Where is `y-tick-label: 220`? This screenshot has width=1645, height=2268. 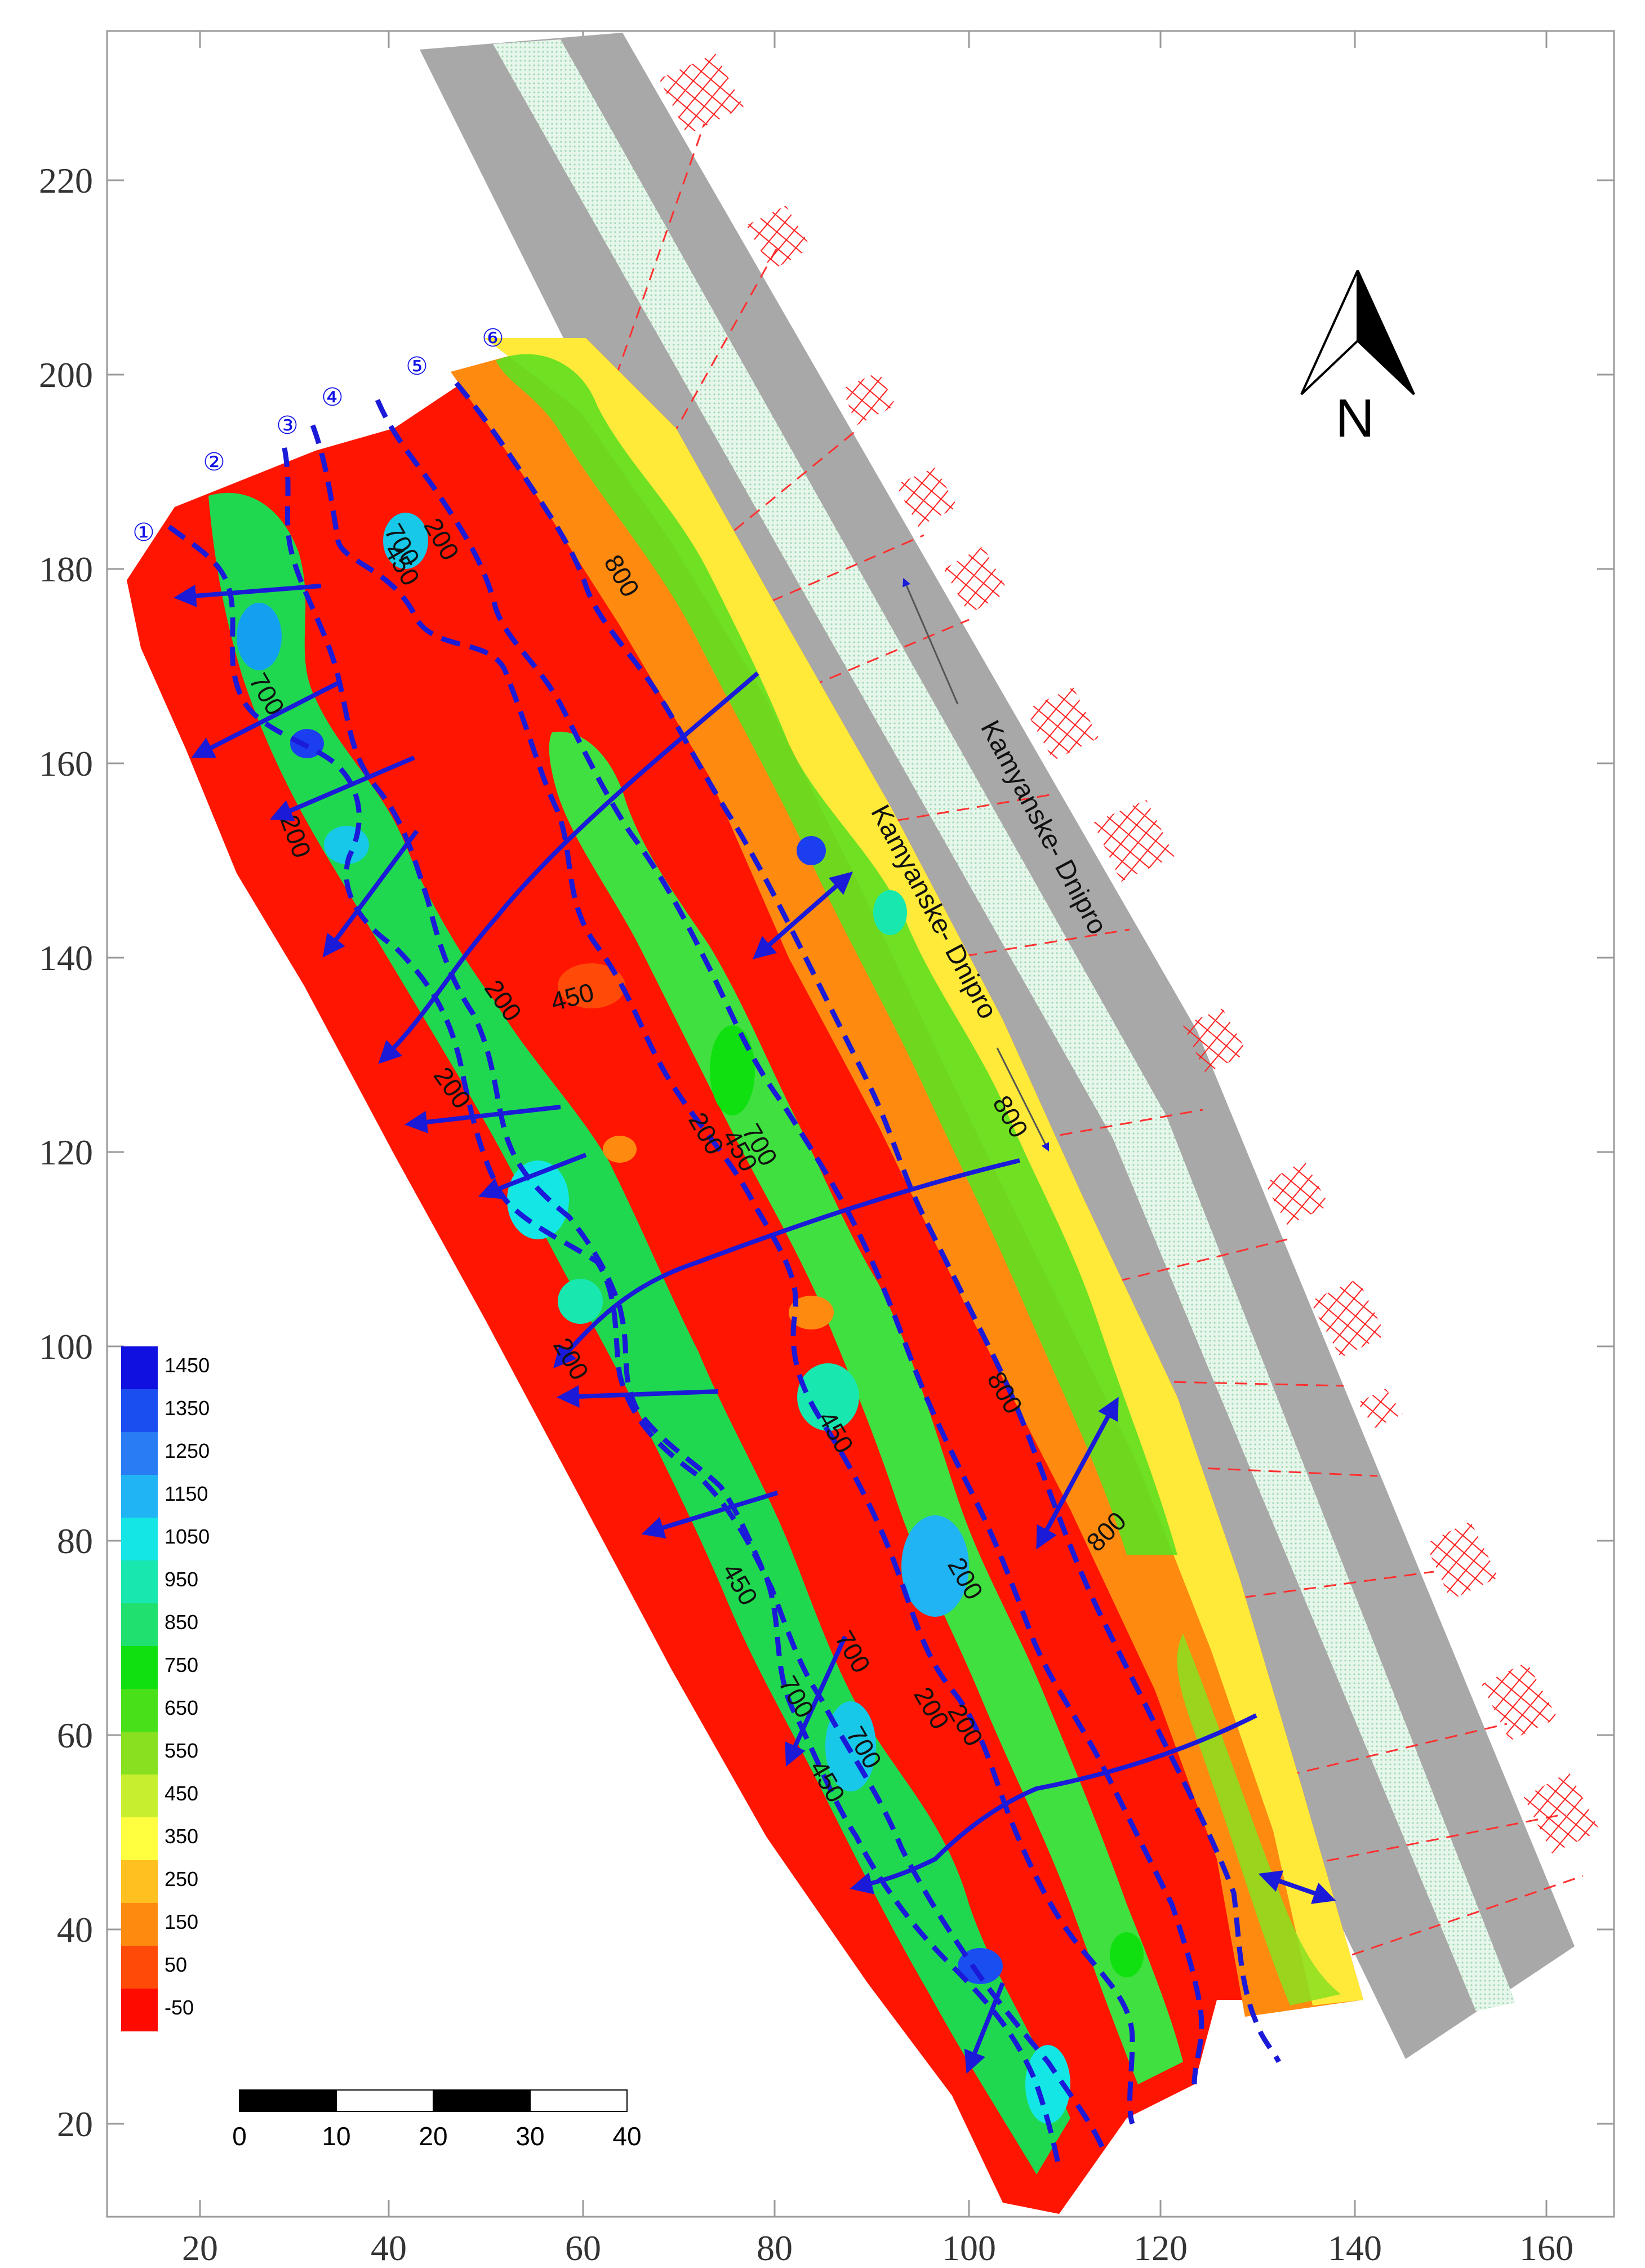
y-tick-label: 220 is located at coordinates (66, 181).